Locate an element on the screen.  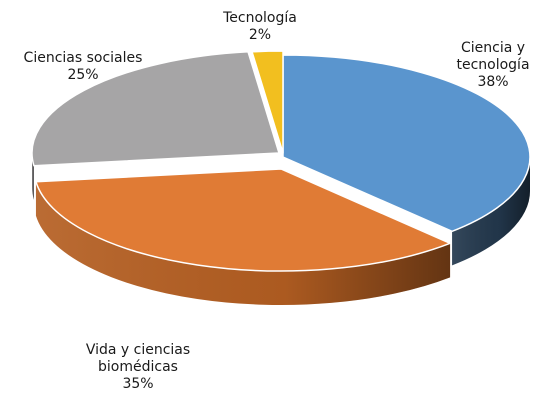
slice-label-0: Ciencia y tecnología 38% is located at coordinates (492, 65).